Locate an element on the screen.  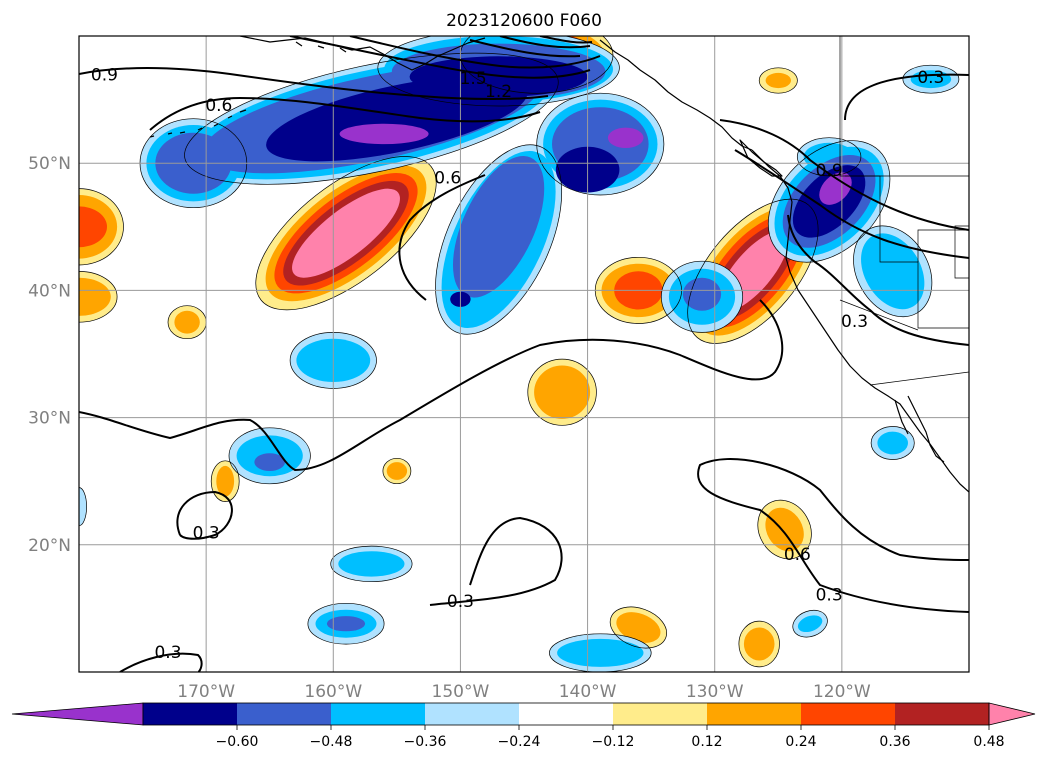
contour-label: 1.5 is located at coordinates (473, 79).